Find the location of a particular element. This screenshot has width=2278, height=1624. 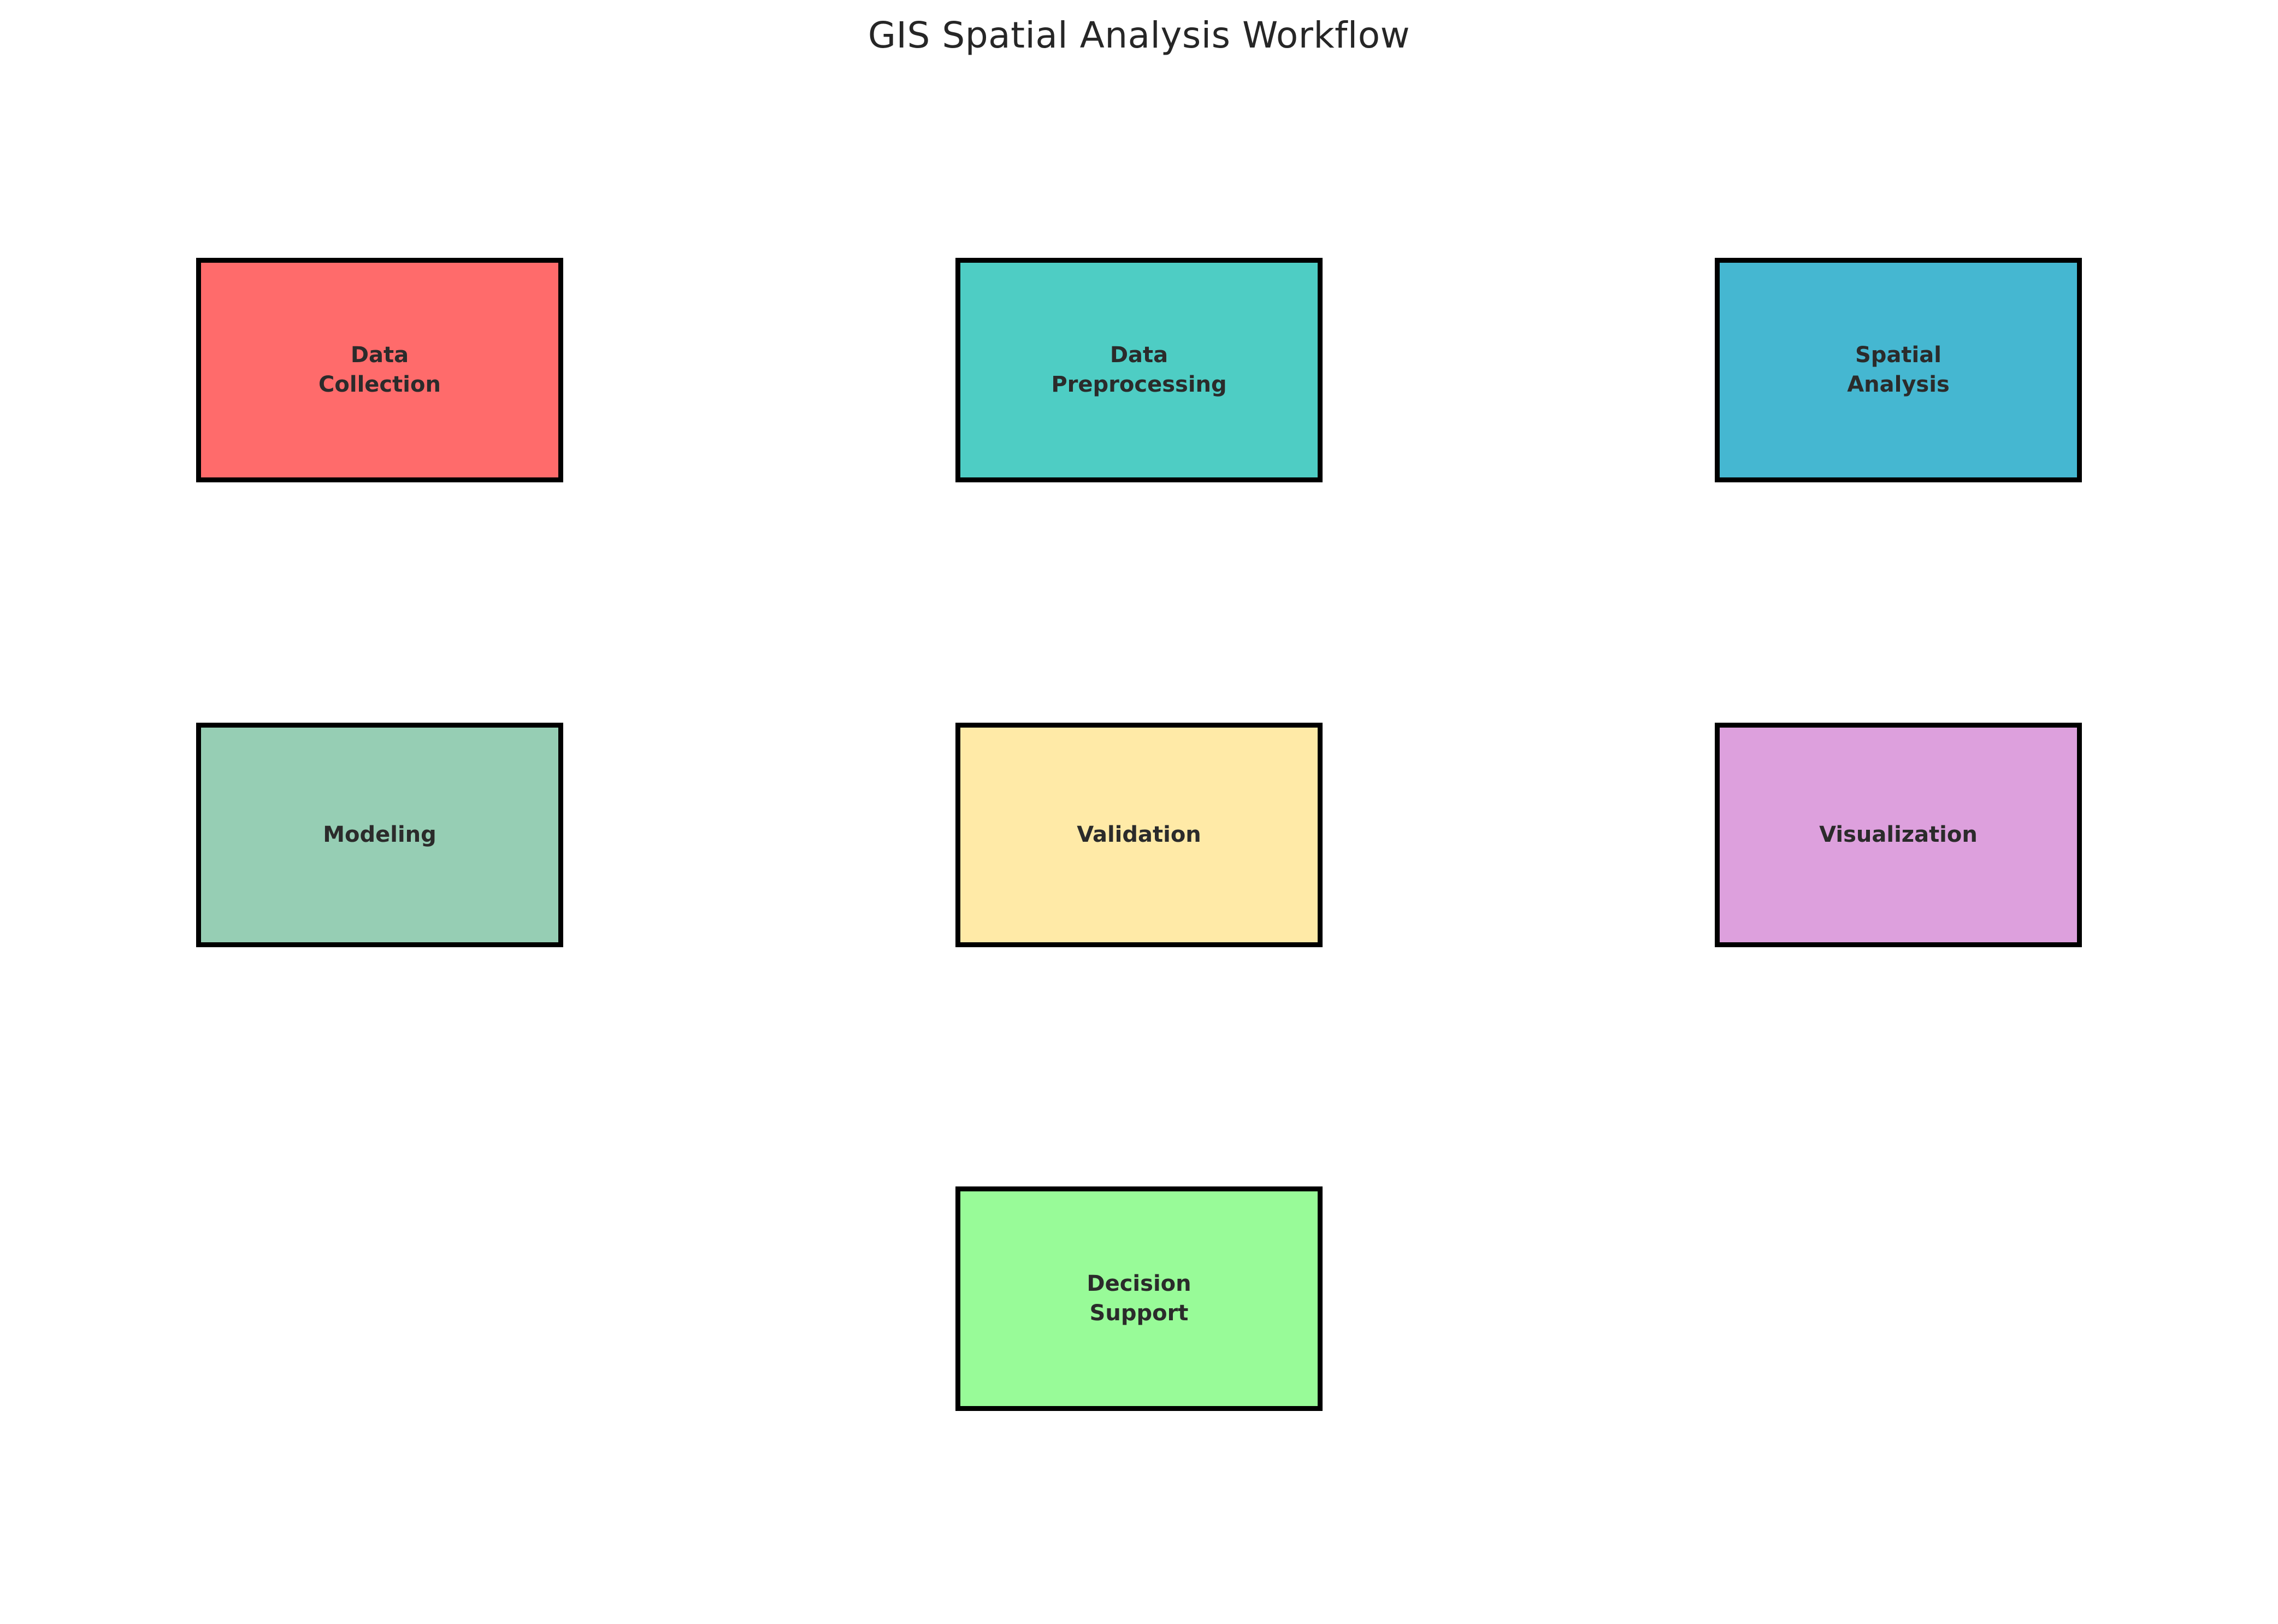

node-label: Spatial Analysis is located at coordinates (1898, 369).